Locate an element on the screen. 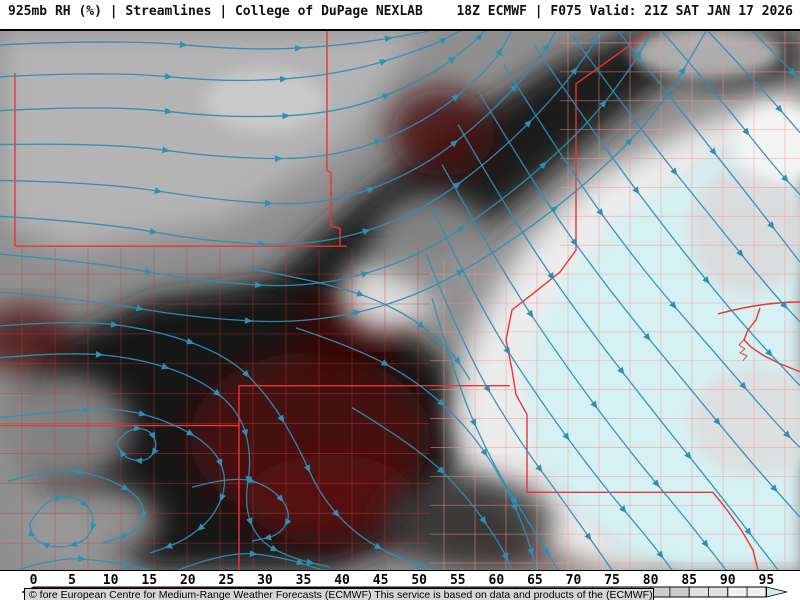  colorbar-label: 0 is located at coordinates (34, 580).